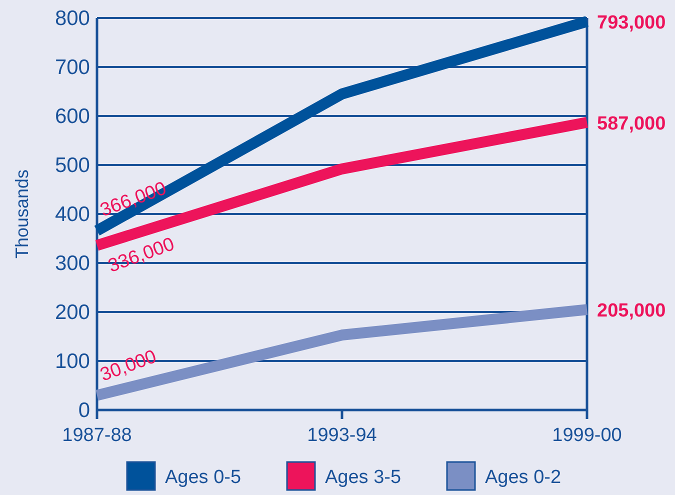 The width and height of the screenshot is (675, 495). What do you see at coordinates (84, 410) in the screenshot?
I see `y-tick-label: 0` at bounding box center [84, 410].